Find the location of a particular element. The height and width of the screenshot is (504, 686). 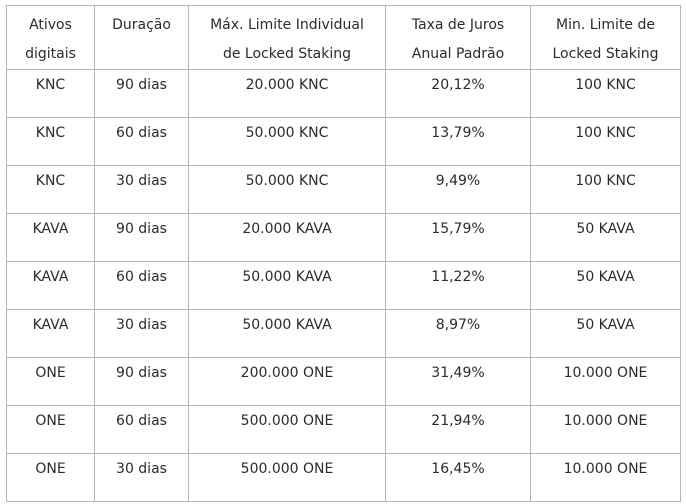

header-max-individual-limit-line-2: de Locked Staking is located at coordinates (287, 54).